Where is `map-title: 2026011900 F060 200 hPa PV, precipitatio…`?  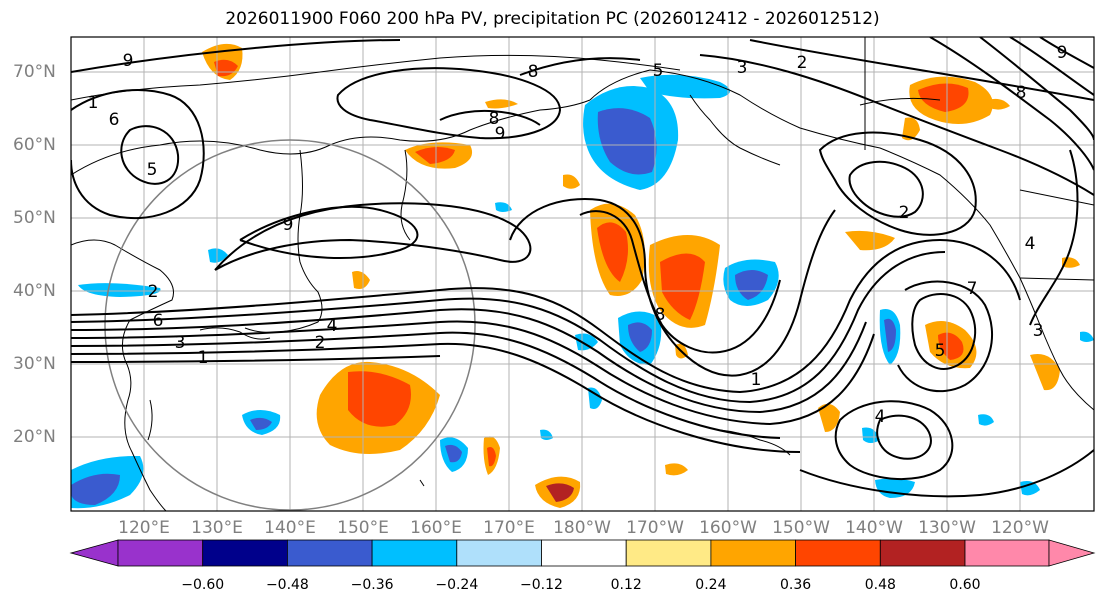
map-title: 2026011900 F060 200 hPa PV, precipitatio… is located at coordinates (552, 19).